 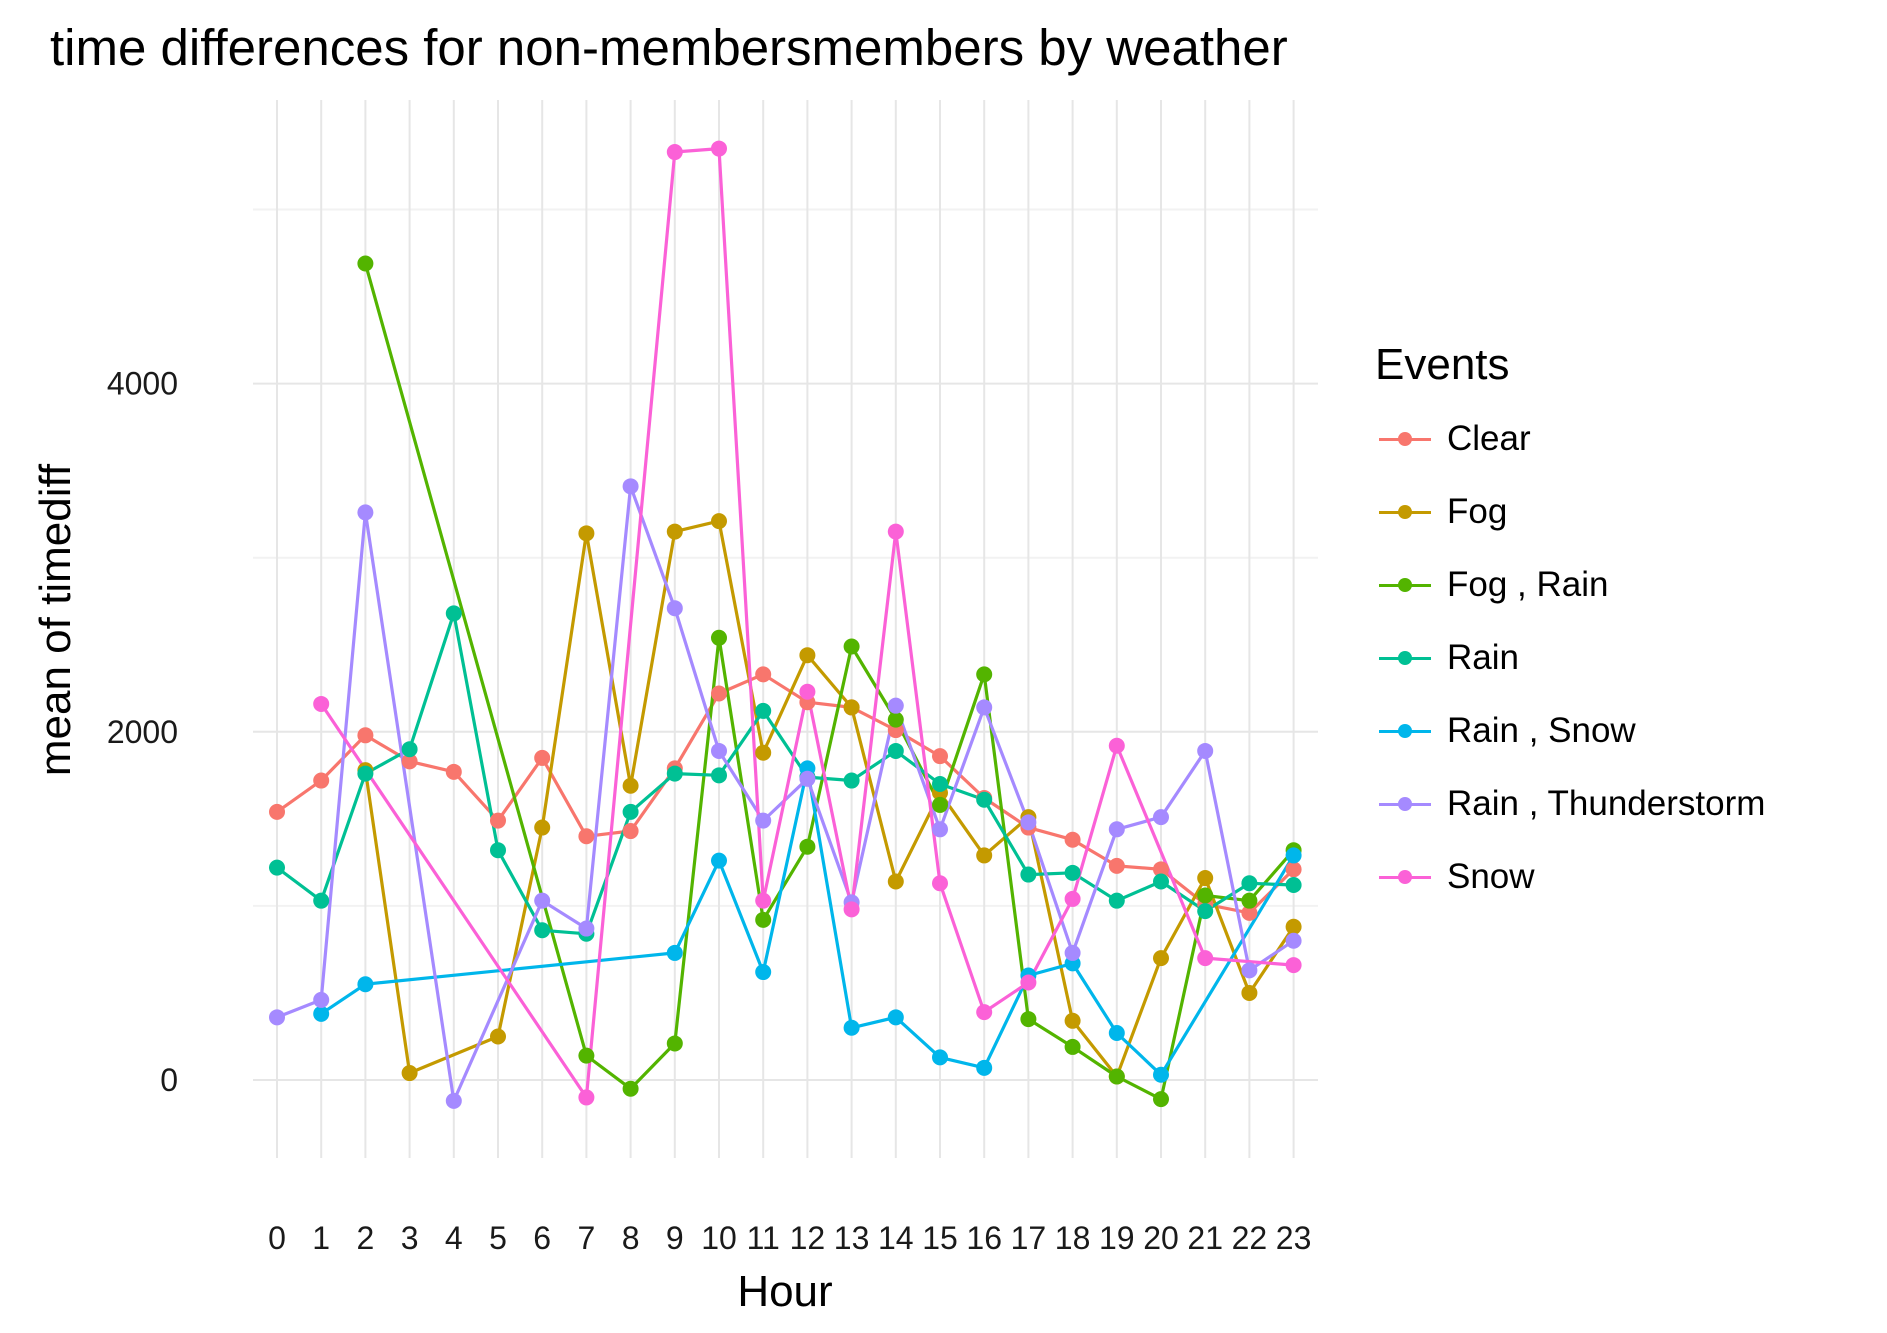 I want to click on x-tick-label: 1, so click(x=321, y=1238).